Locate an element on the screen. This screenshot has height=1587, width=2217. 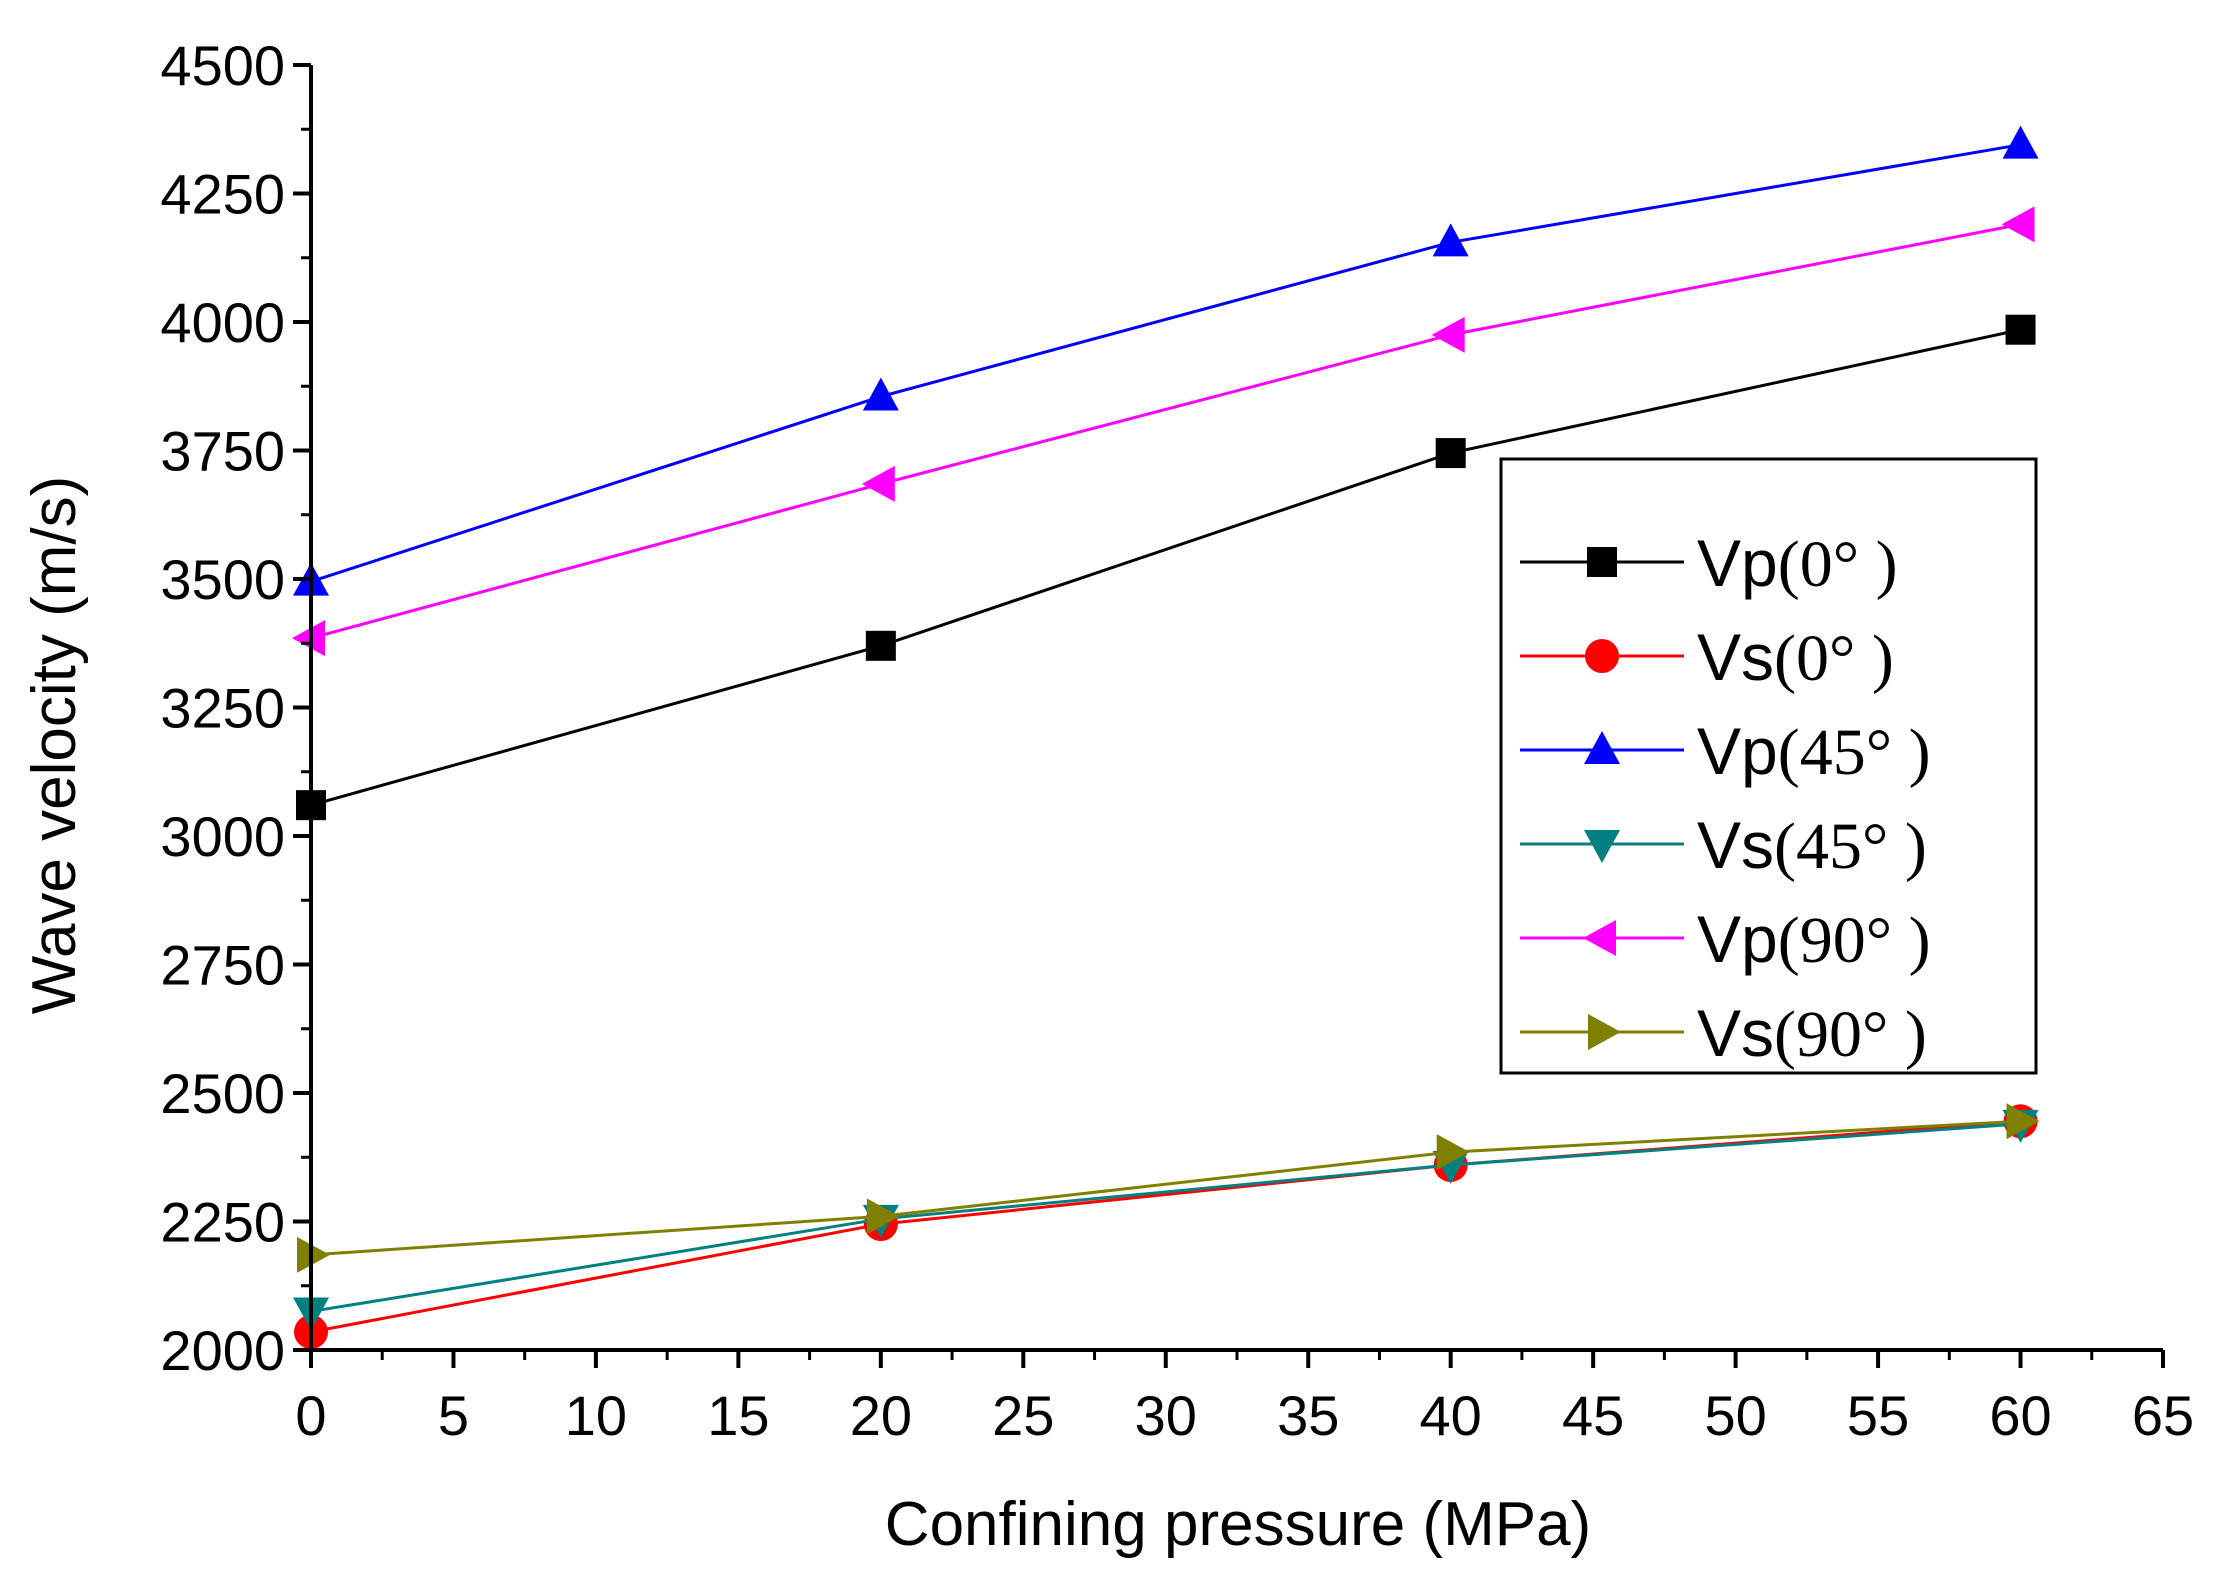
y-tick-label: 4250 is located at coordinates (222, 194).